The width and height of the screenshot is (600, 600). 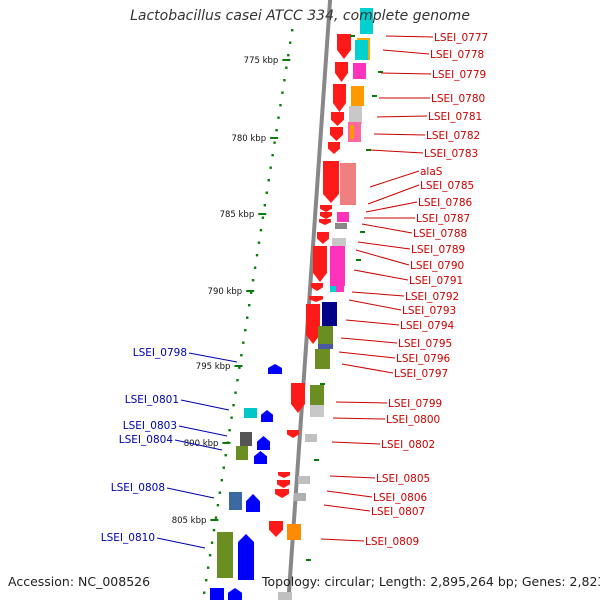 I want to click on gene-label-lsei_0795: LSEI_0795, so click(x=425, y=344).